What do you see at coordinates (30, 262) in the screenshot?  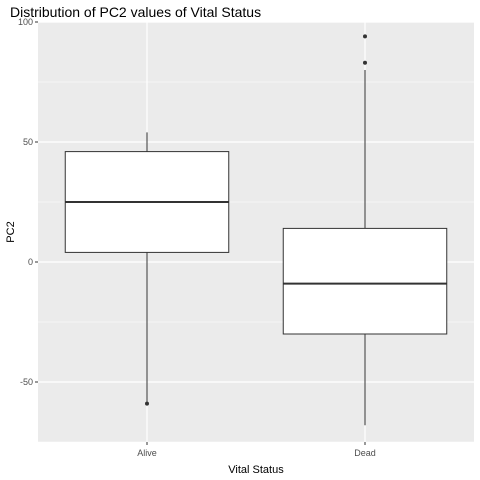 I see `y-tick-label: 0` at bounding box center [30, 262].